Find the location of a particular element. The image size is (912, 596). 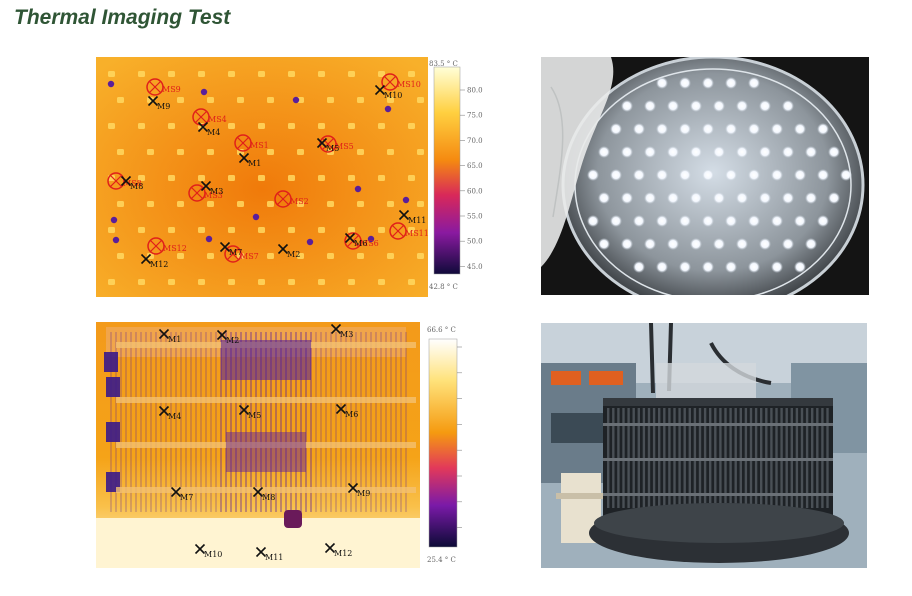

scale-ticks-top: 80.0 75.0 70.0 65.0 60.0 55.0 50.0 45.0 is located at coordinates (471, 179).